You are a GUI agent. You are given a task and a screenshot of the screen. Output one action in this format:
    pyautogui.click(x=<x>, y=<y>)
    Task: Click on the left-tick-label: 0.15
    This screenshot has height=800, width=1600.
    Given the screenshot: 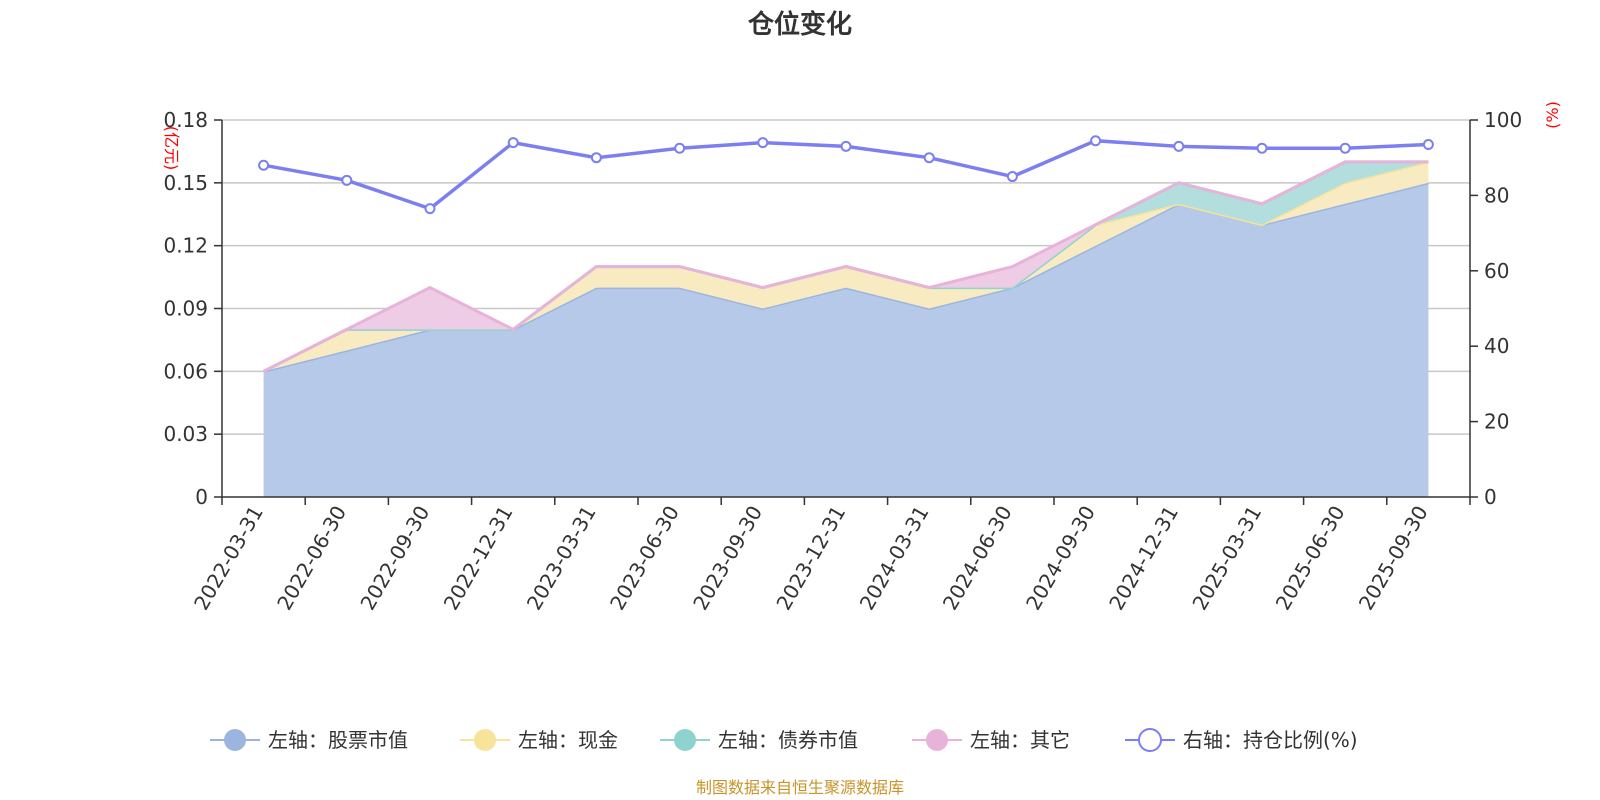 What is the action you would take?
    pyautogui.click(x=185, y=183)
    